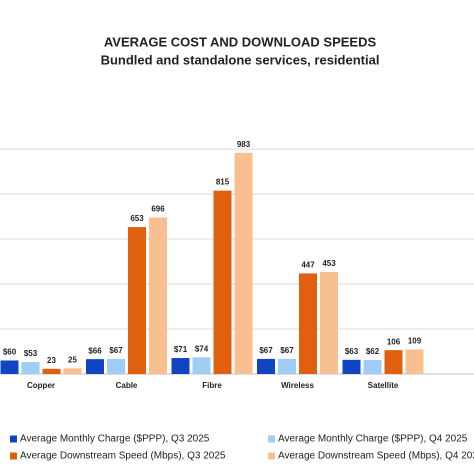 This screenshot has height=474, width=474. Describe the element at coordinates (394, 341) in the screenshot. I see `value-label: 106` at that location.